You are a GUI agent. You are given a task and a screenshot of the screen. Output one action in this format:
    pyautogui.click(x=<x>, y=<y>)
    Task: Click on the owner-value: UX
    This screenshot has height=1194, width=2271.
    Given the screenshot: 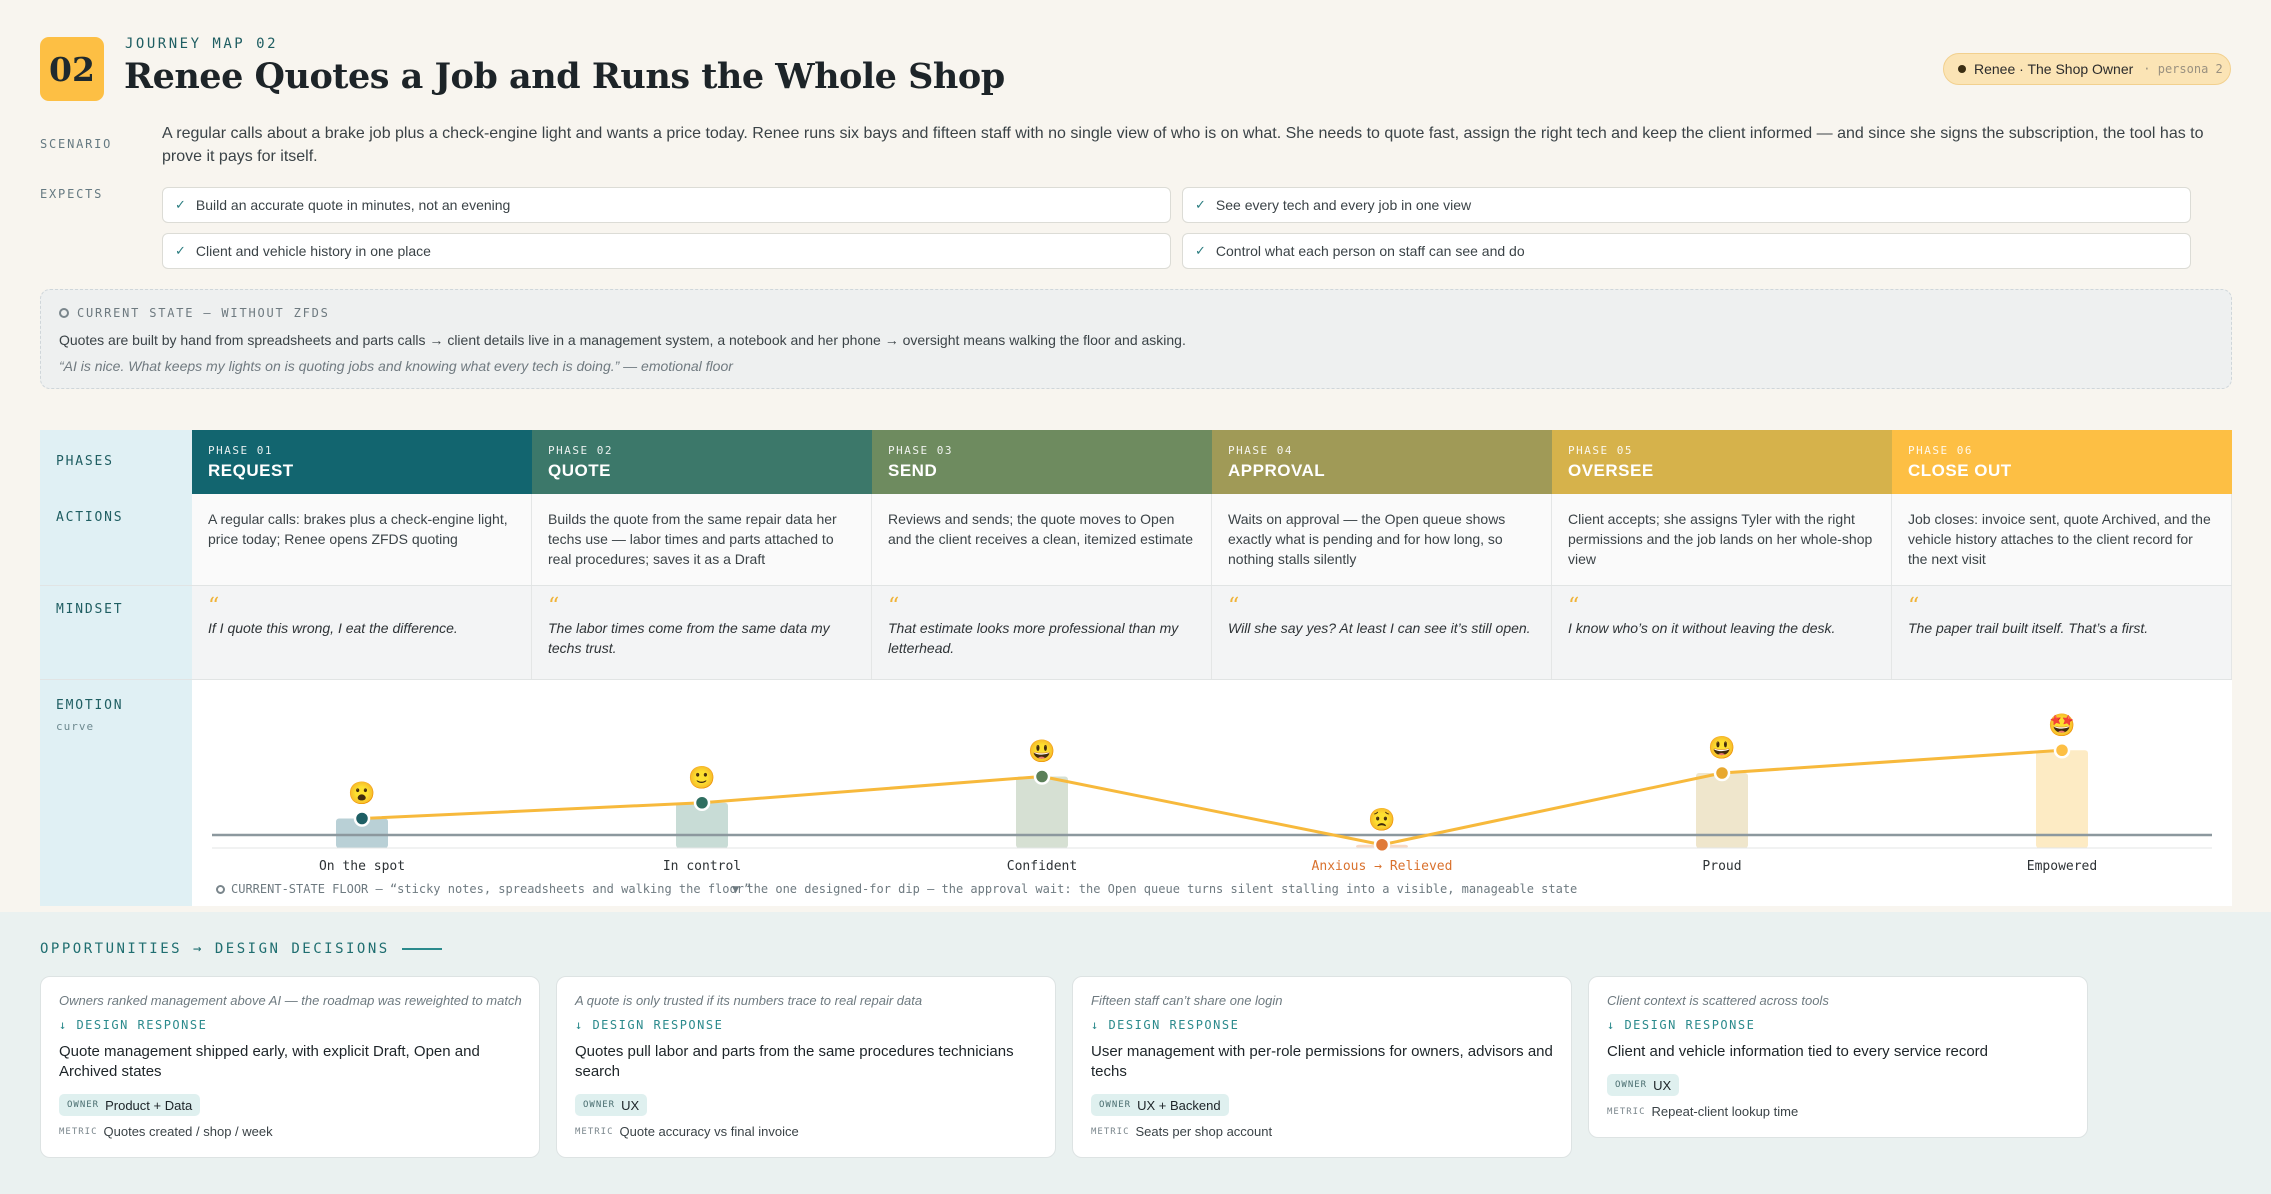 What is the action you would take?
    pyautogui.click(x=630, y=1105)
    